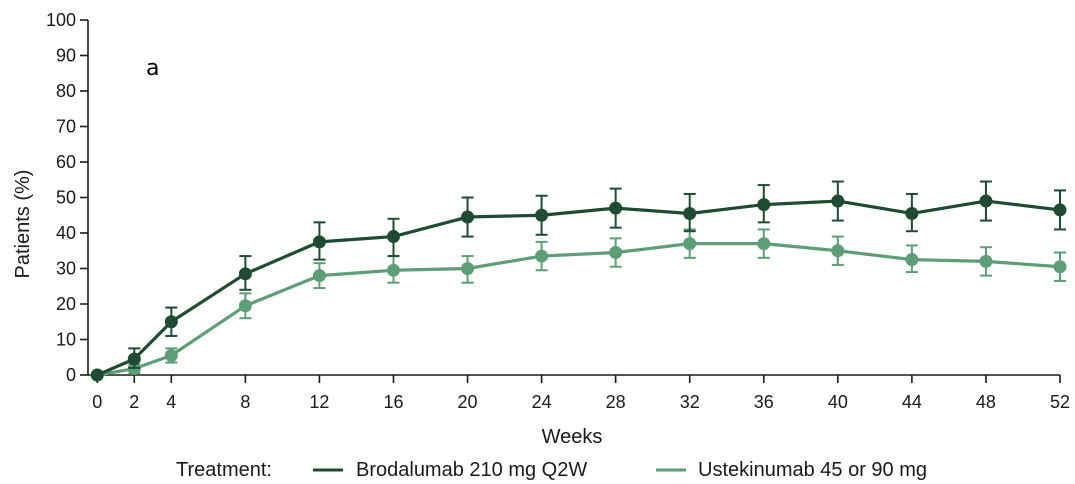  What do you see at coordinates (616, 402) in the screenshot?
I see `x-tick-label: 28` at bounding box center [616, 402].